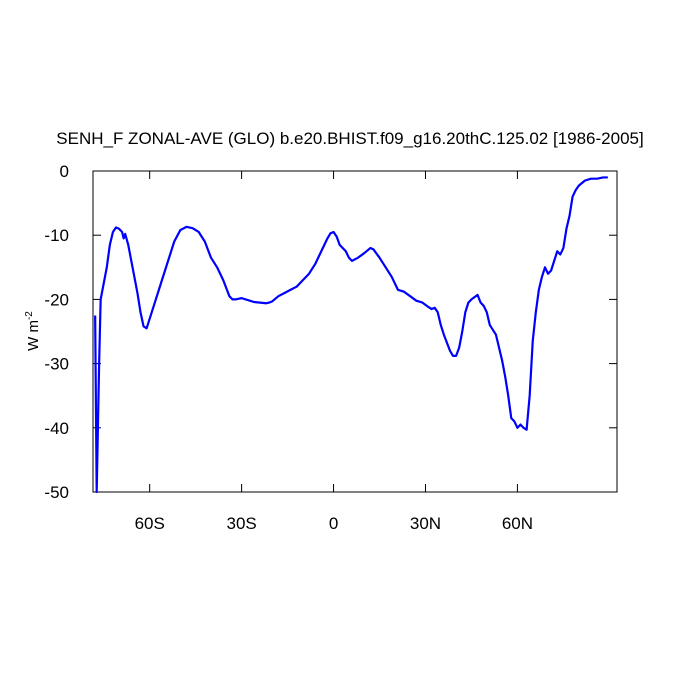  I want to click on y-axis-label: W m-2, so click(33, 331).